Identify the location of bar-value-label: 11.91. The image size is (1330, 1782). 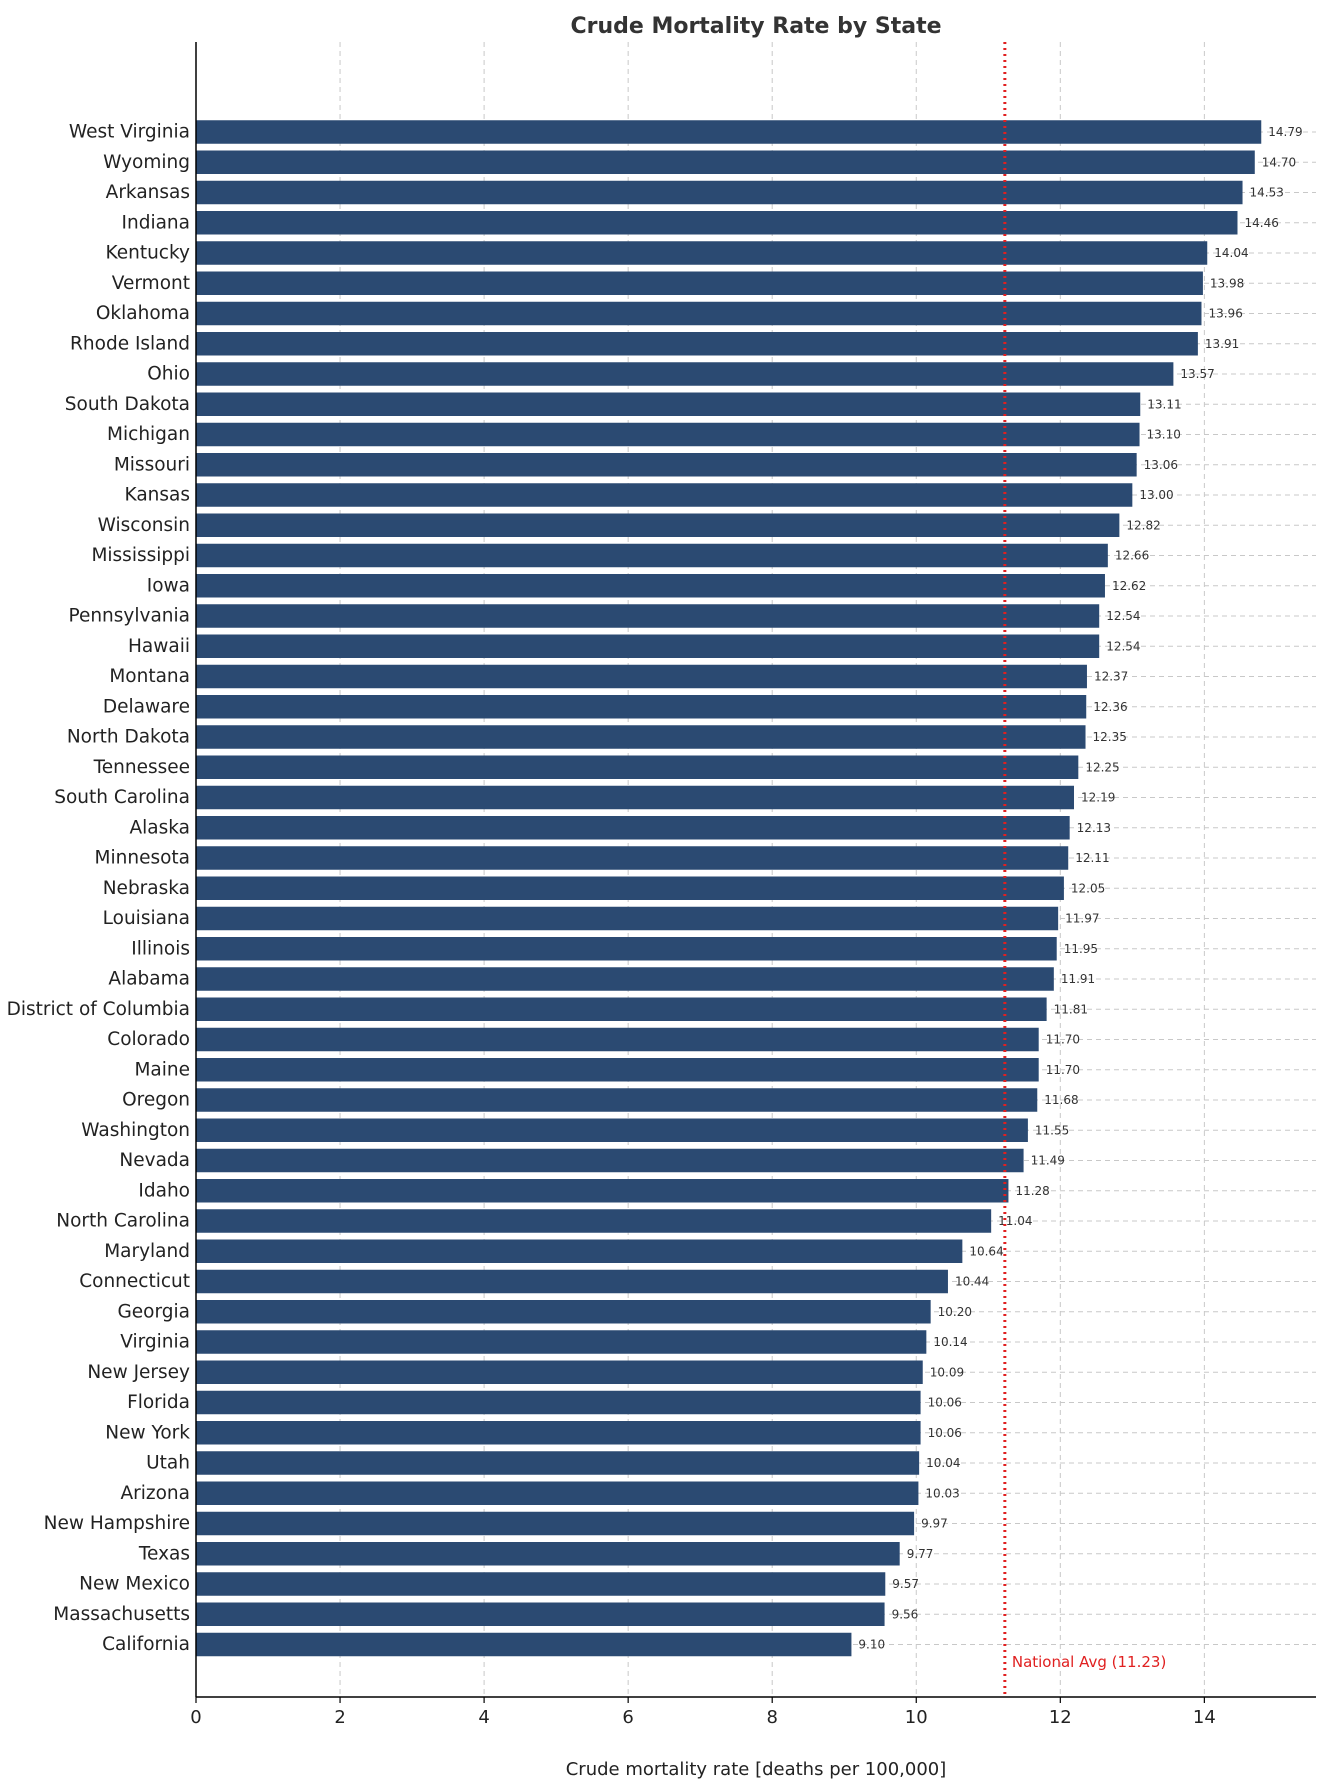
(1078, 979).